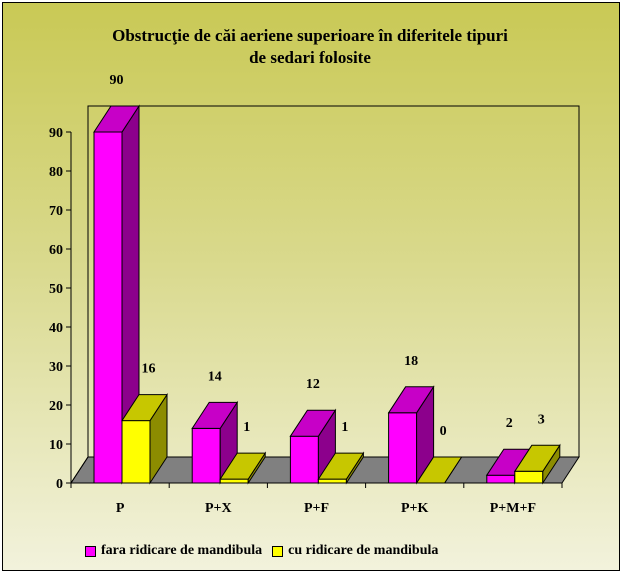 The image size is (622, 573). Describe the element at coordinates (59, 484) in the screenshot. I see `y-tick-label: 0` at that location.